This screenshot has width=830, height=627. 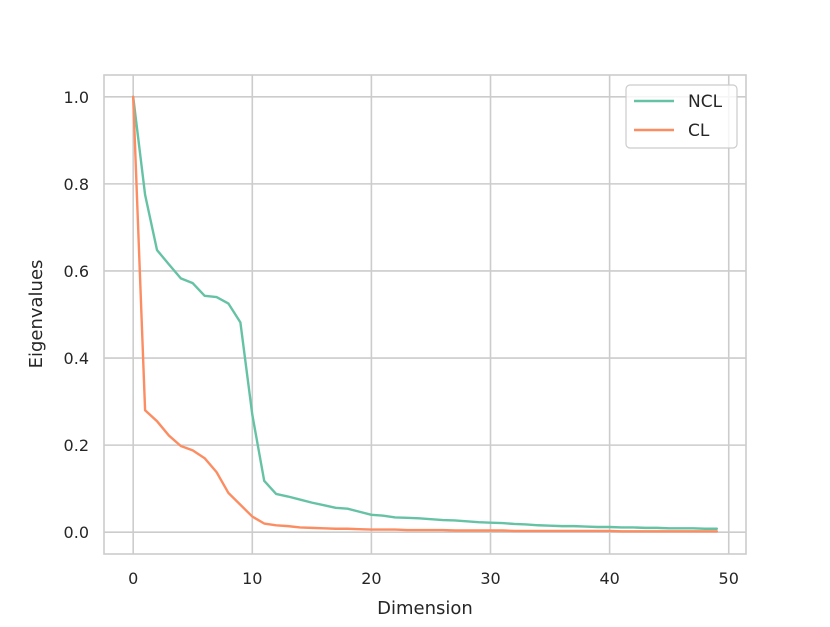 What do you see at coordinates (76, 97) in the screenshot?
I see `y-tick-label: 1.0` at bounding box center [76, 97].